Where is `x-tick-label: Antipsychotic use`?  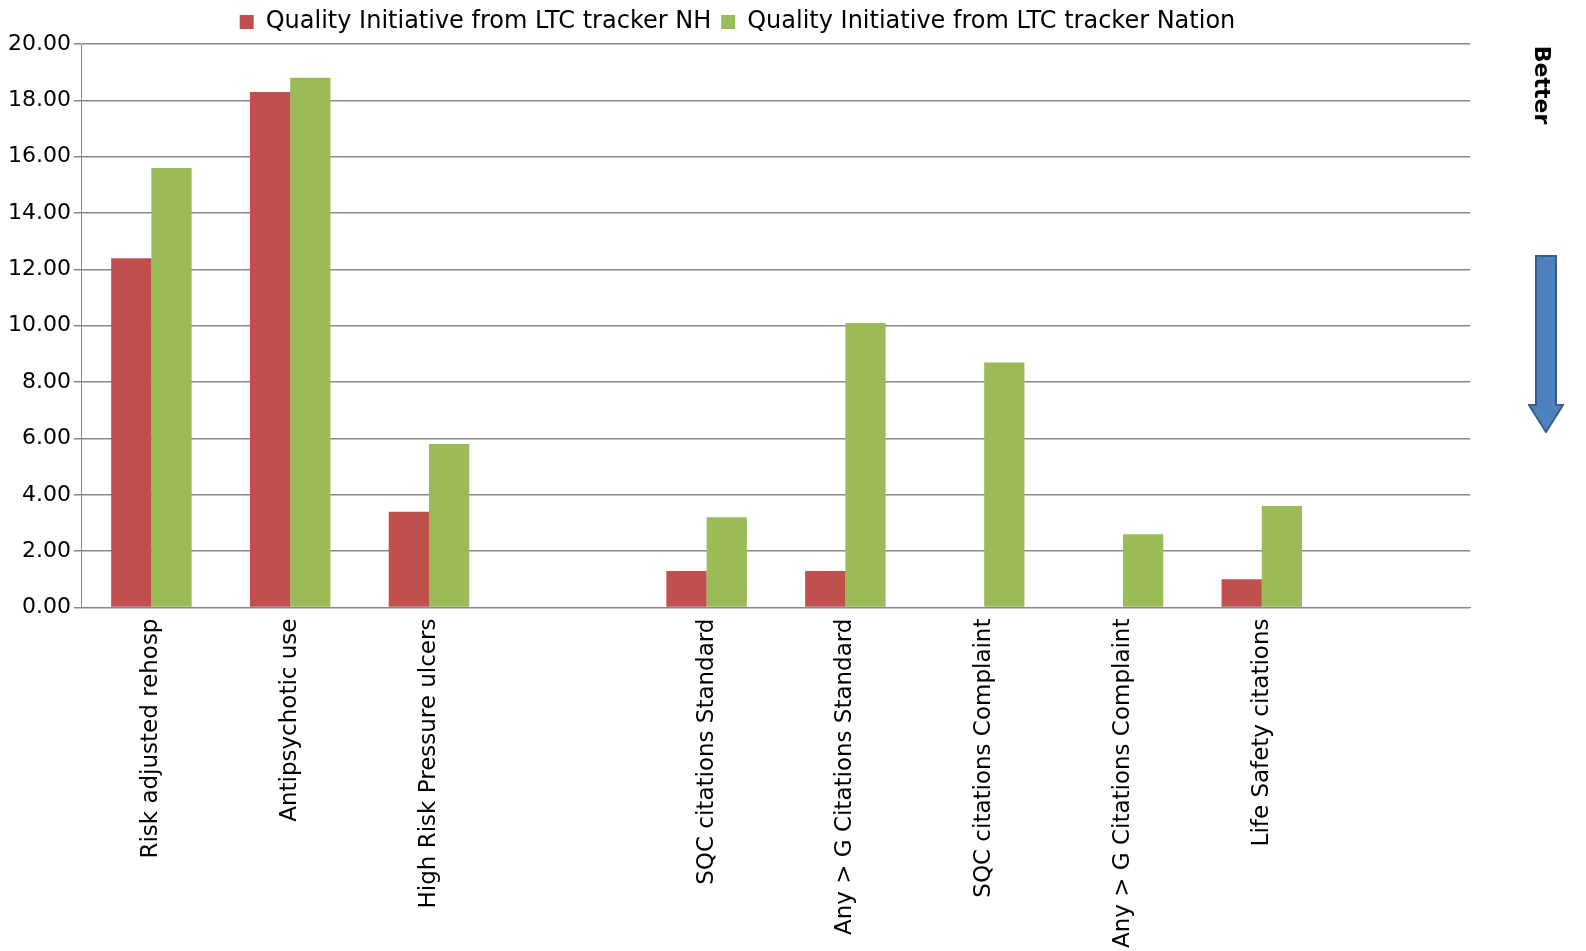
x-tick-label: Antipsychotic use is located at coordinates (288, 720).